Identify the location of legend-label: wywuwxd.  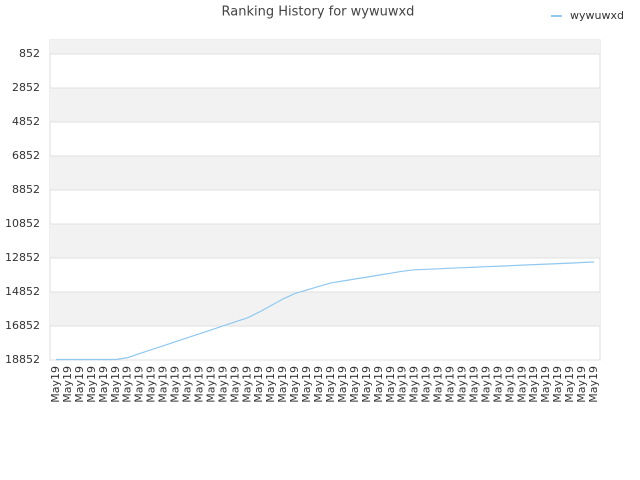
(597, 15).